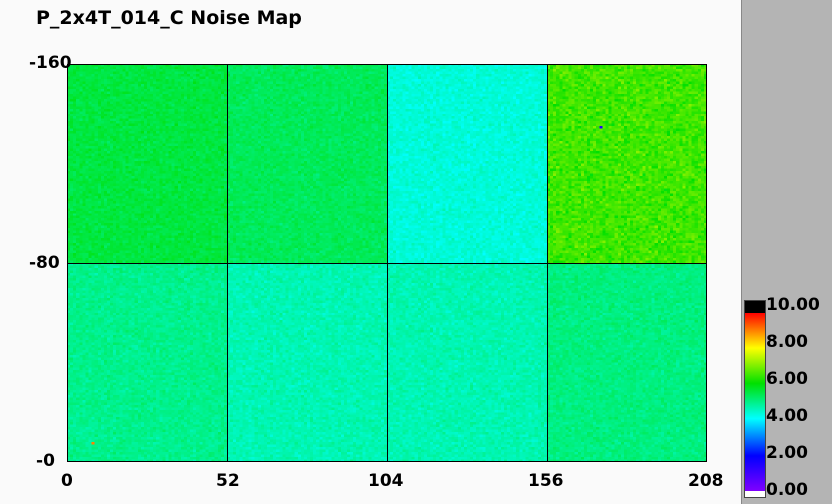 The width and height of the screenshot is (832, 504). I want to click on x-tick-156: 156, so click(546, 481).